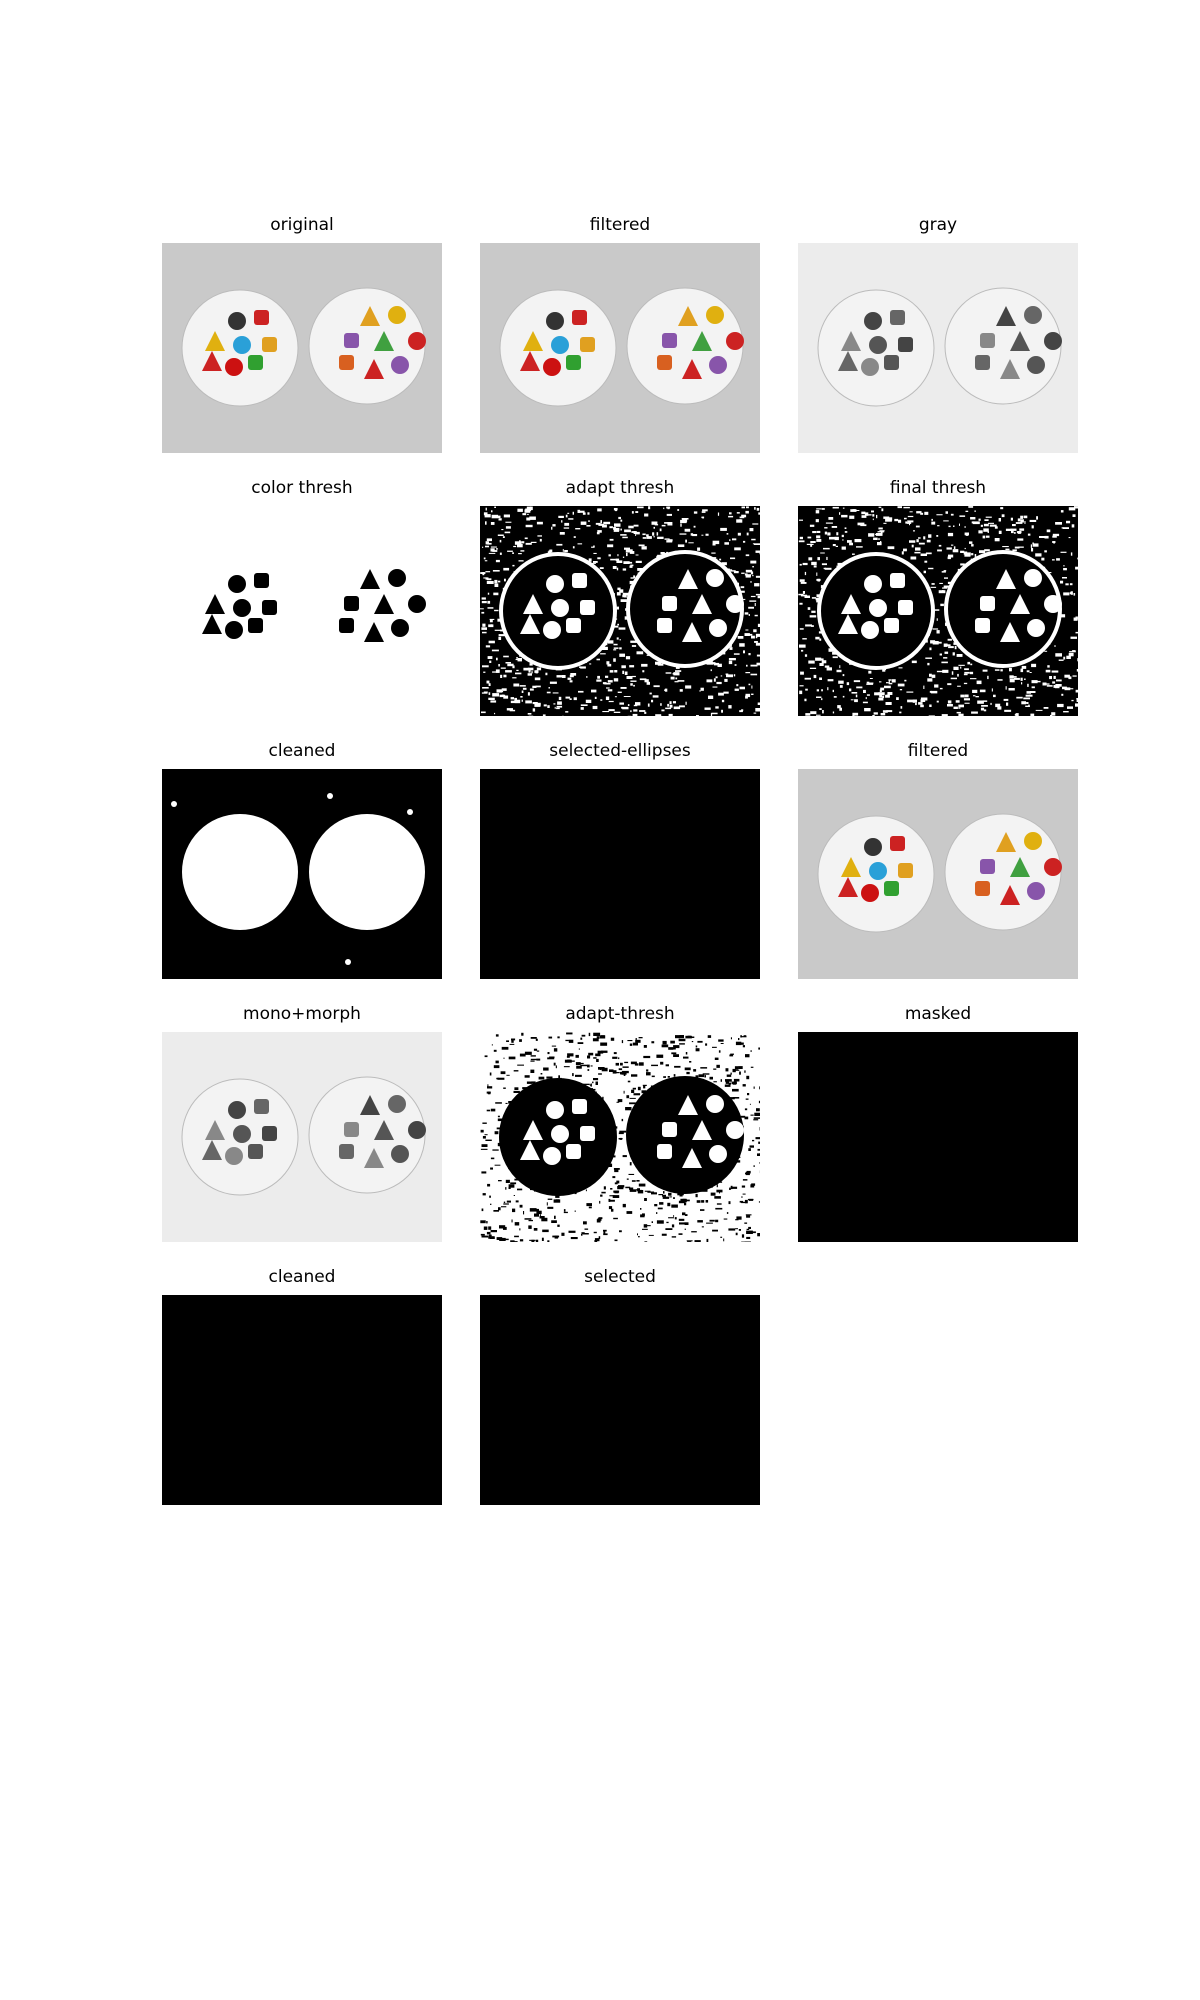 The width and height of the screenshot is (1200, 2000). Describe the element at coordinates (302, 225) in the screenshot. I see `panel-title: original` at that location.